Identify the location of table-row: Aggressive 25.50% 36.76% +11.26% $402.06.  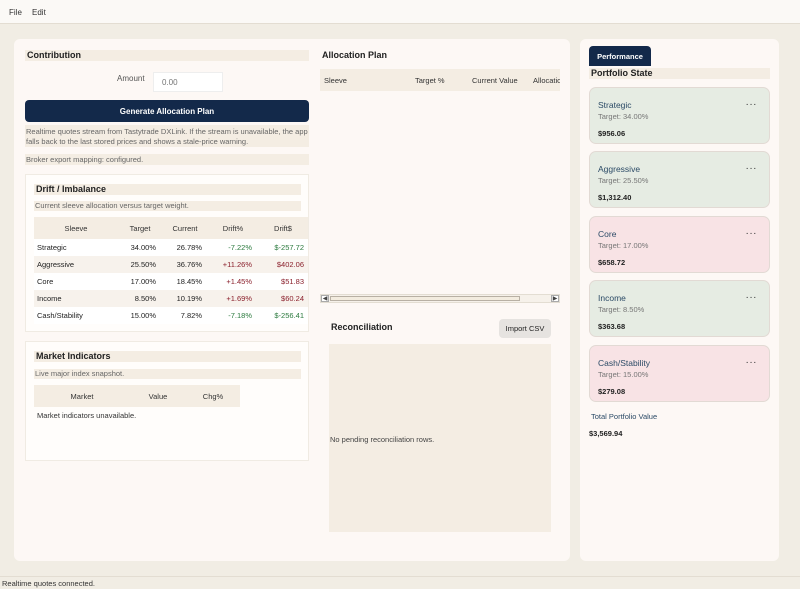
(171, 264).